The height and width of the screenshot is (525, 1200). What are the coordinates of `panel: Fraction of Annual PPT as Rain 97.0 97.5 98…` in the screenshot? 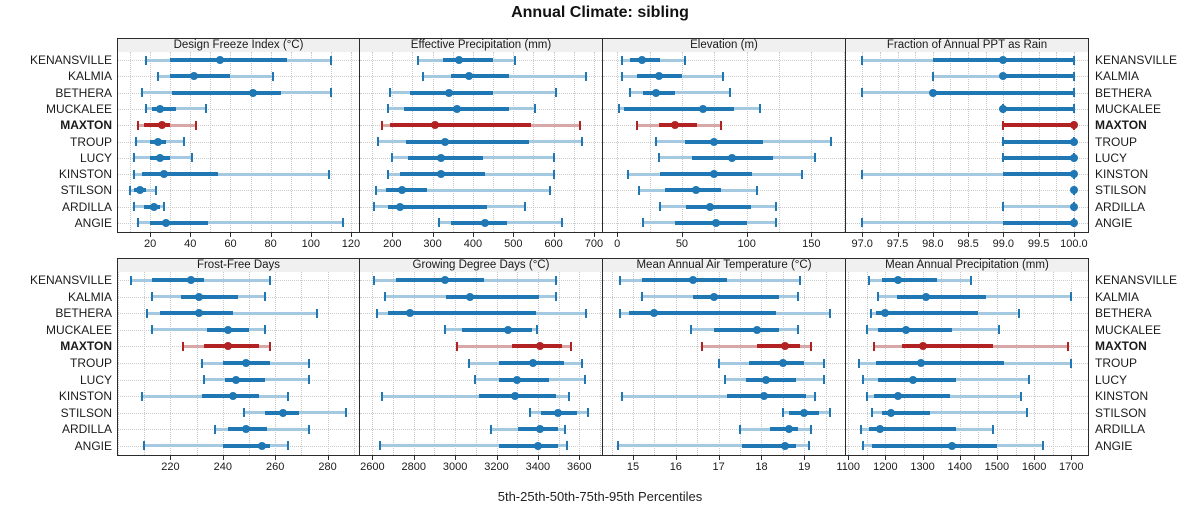 It's located at (967, 145).